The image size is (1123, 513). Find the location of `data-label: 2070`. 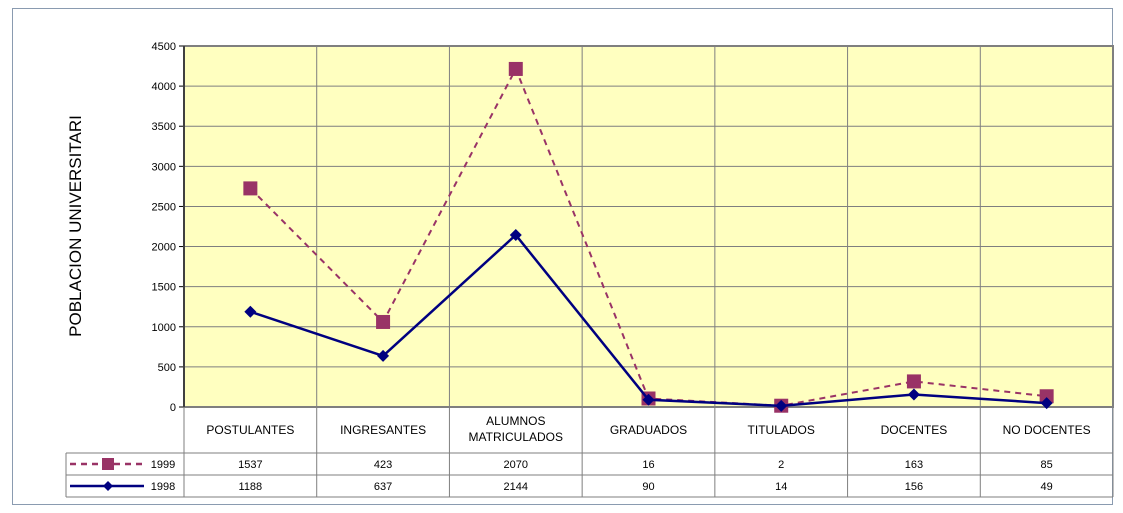

data-label: 2070 is located at coordinates (516, 465).